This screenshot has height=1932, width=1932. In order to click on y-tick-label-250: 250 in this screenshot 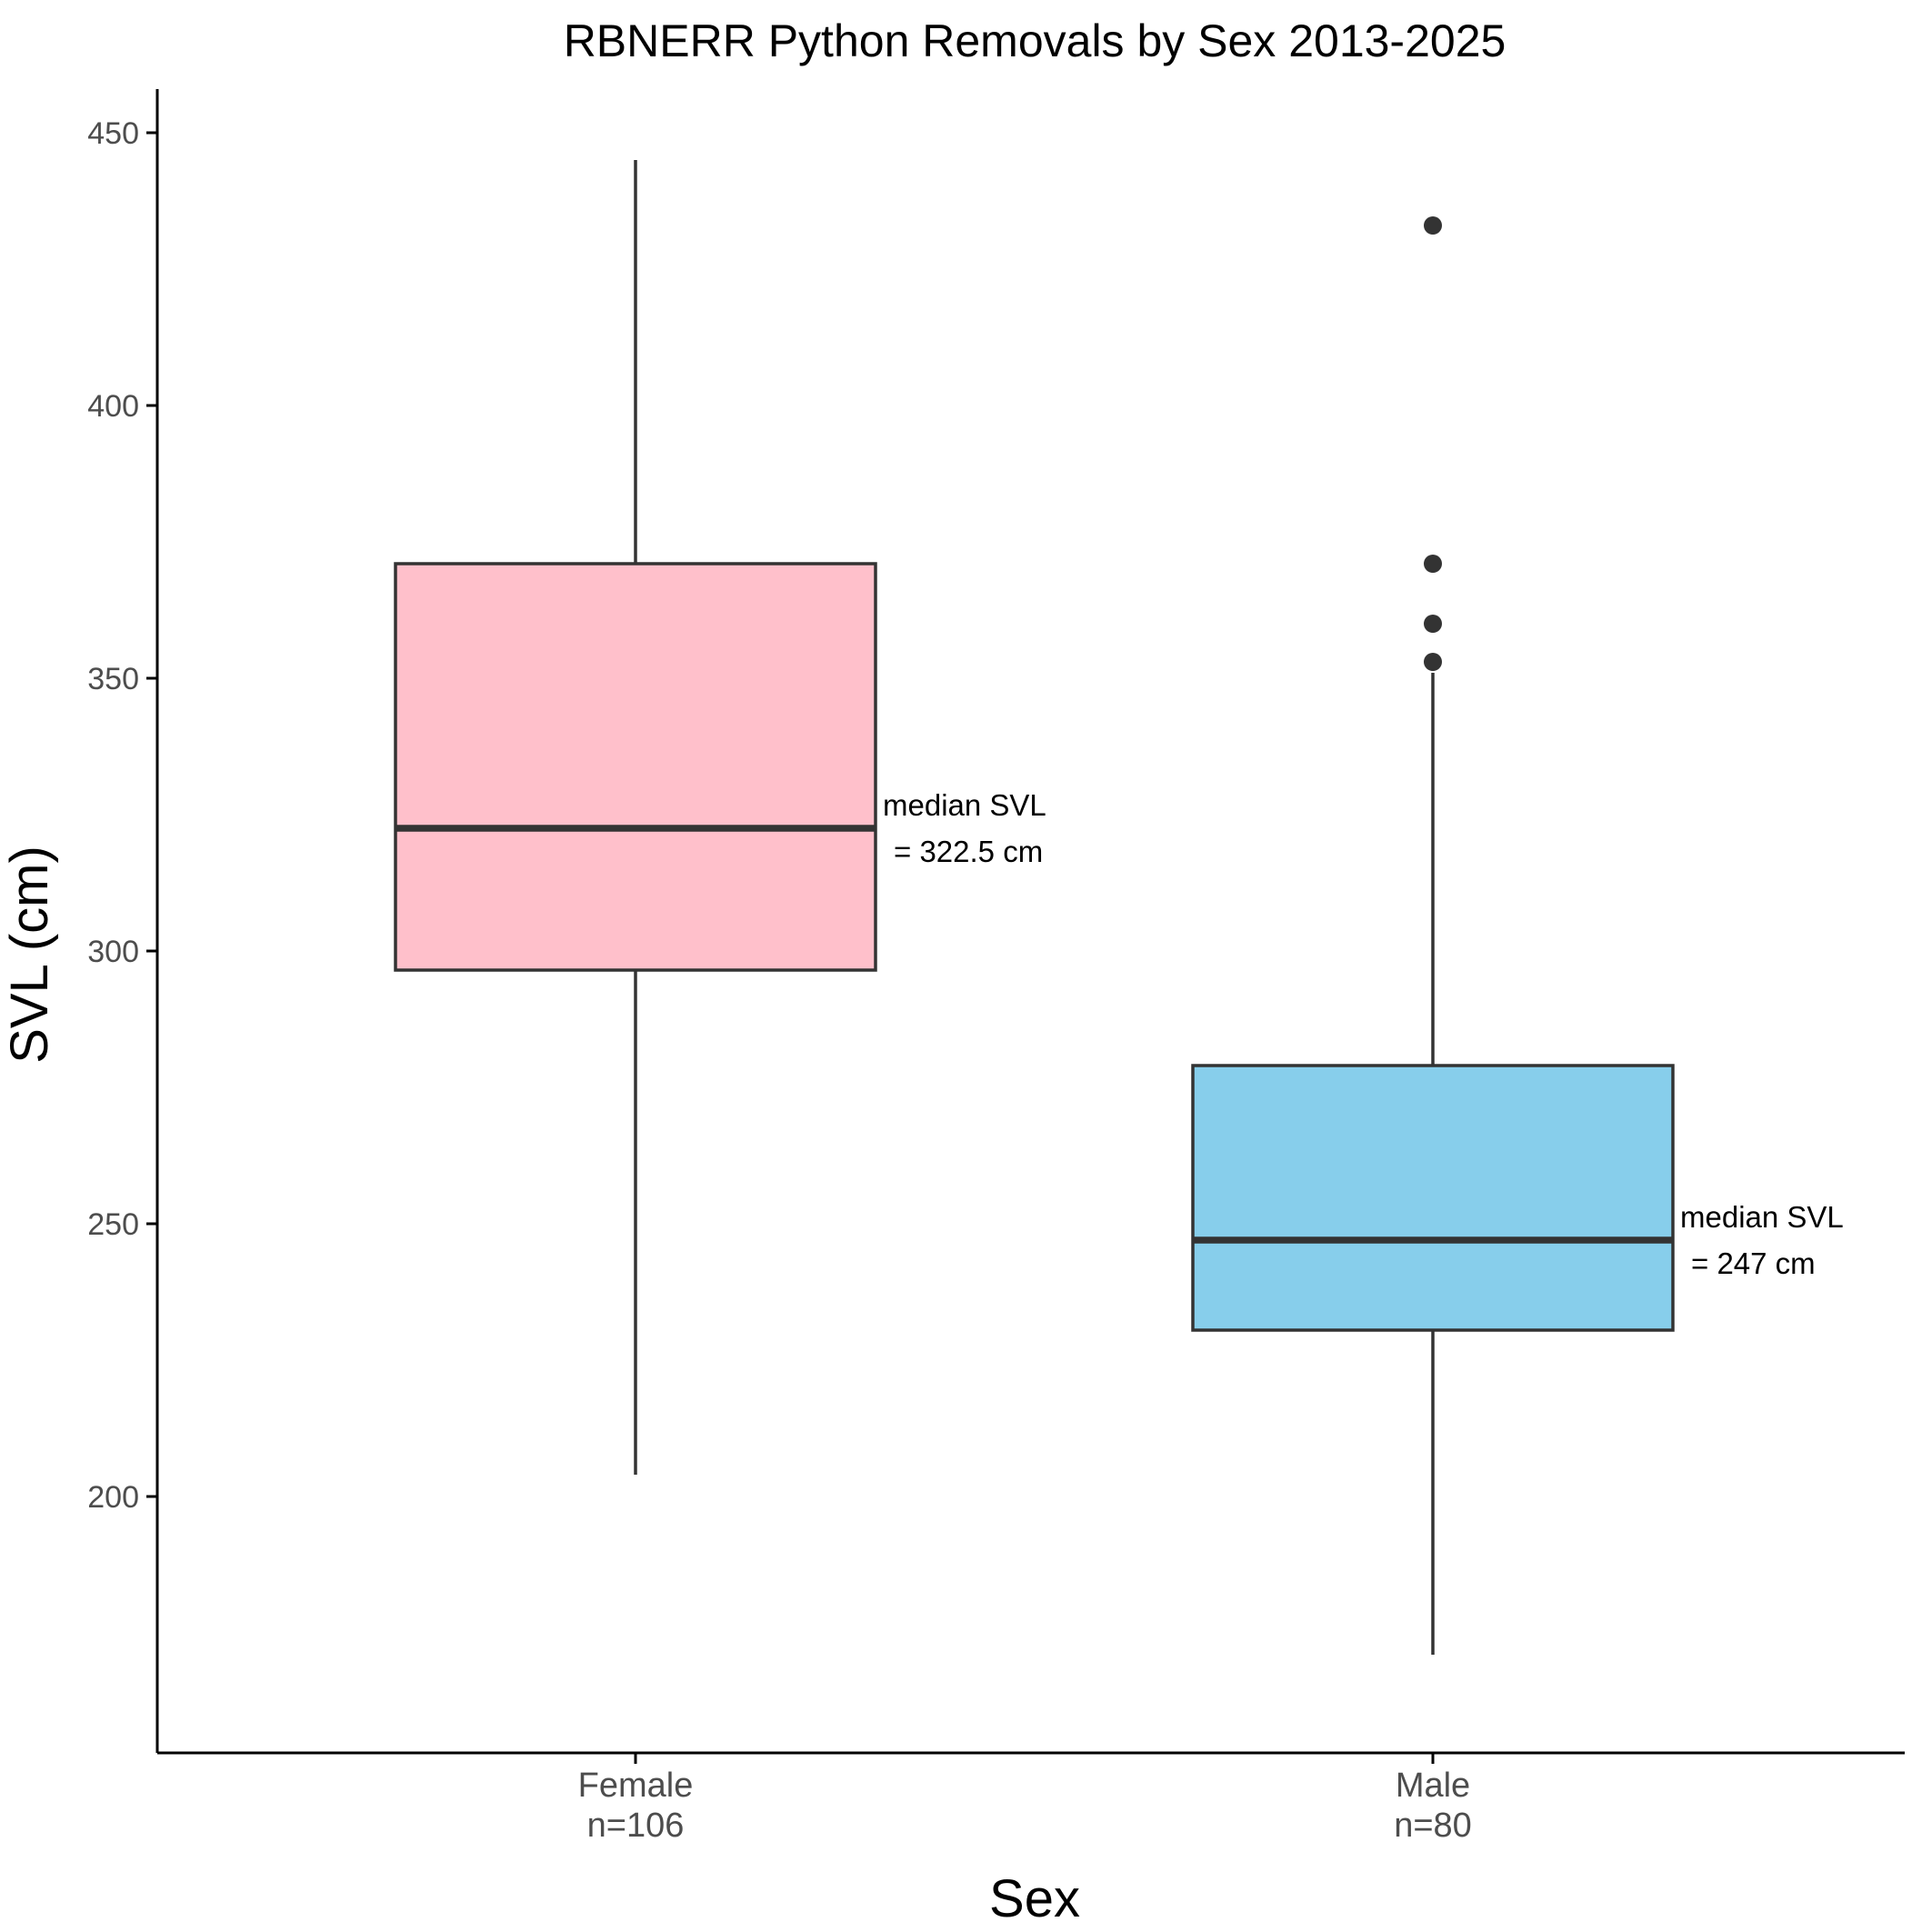, I will do `click(113, 1224)`.